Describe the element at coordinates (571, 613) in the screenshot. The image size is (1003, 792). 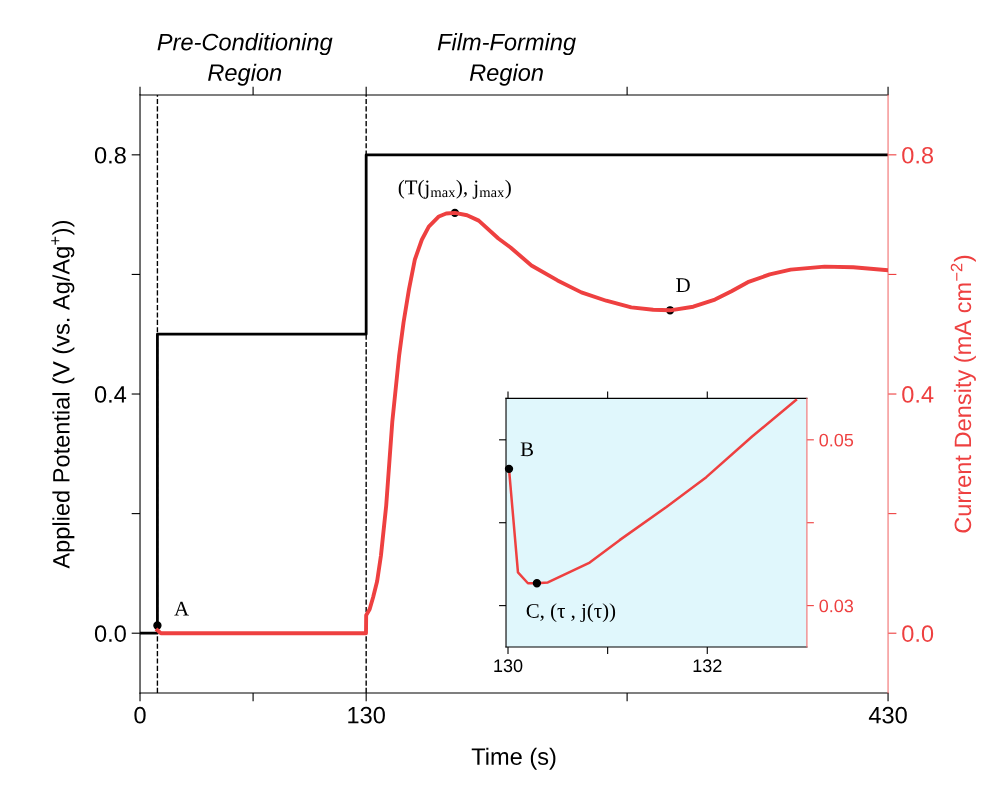
I see `annotation: C, (τ , j(τ))` at that location.